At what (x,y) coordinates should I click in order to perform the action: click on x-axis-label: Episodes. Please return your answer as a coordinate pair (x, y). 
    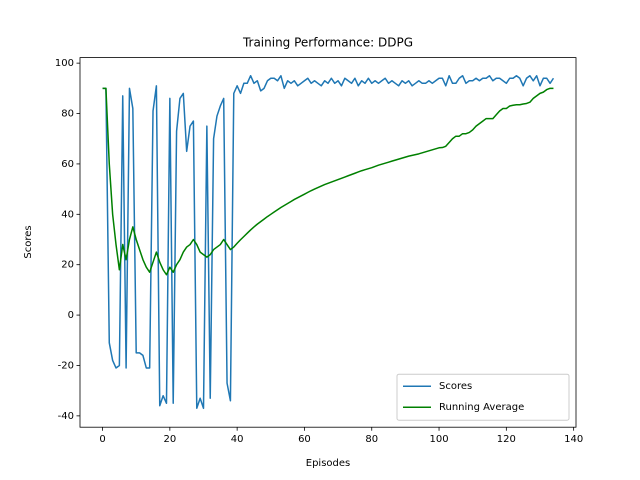
    Looking at the image, I should click on (328, 463).